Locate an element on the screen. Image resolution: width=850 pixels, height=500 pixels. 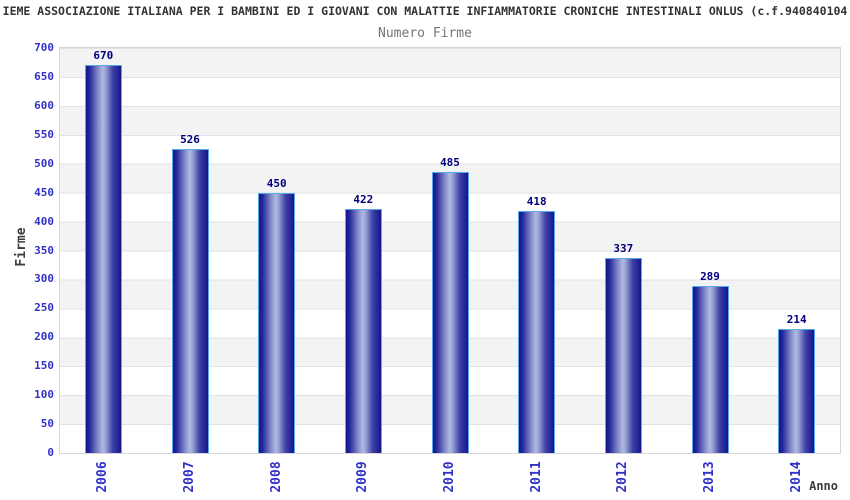
y-tick-label: 500 is located at coordinates (44, 163).